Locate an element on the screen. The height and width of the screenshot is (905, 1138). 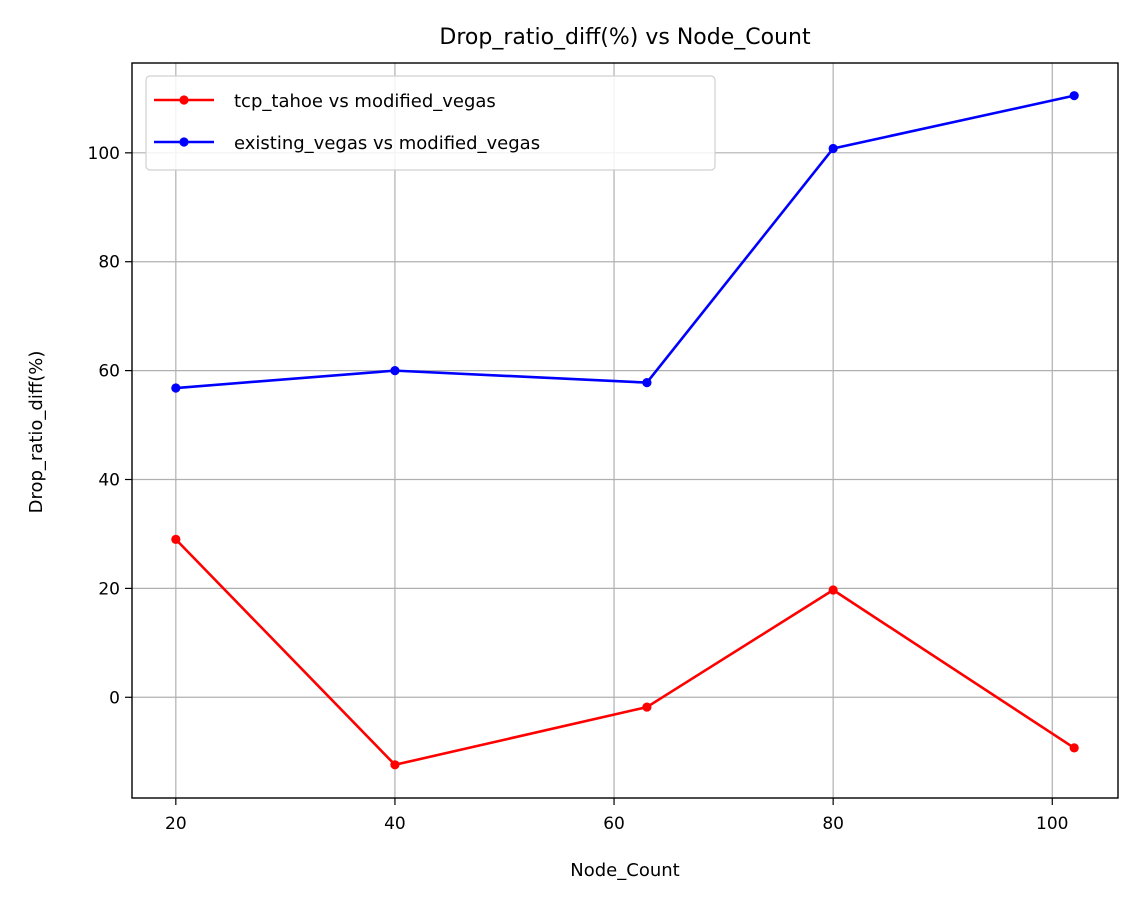
y-tick-label: 20 is located at coordinates (109, 589).